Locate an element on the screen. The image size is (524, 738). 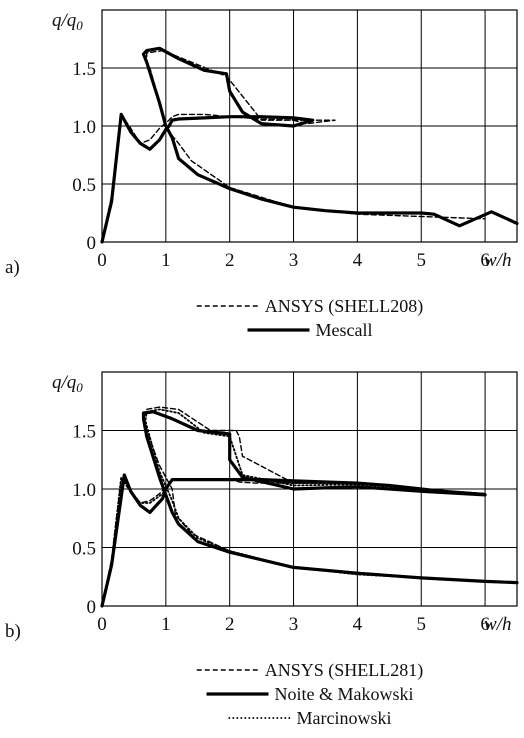
legend-label: Noite & Makowski is located at coordinates (344, 694).